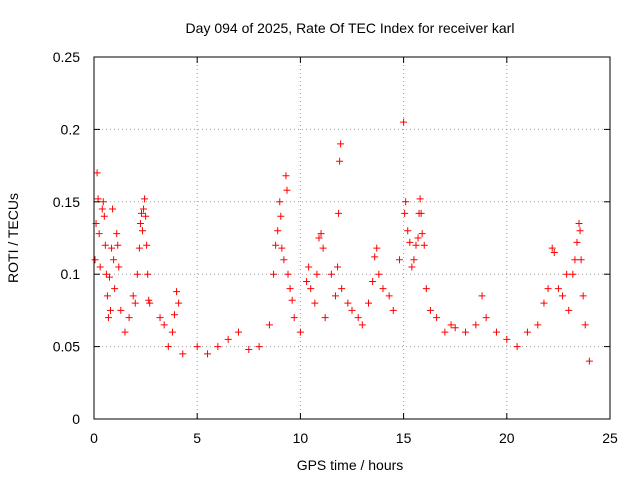 This screenshot has height=480, width=640. I want to click on x-tick-label: 25, so click(610, 438).